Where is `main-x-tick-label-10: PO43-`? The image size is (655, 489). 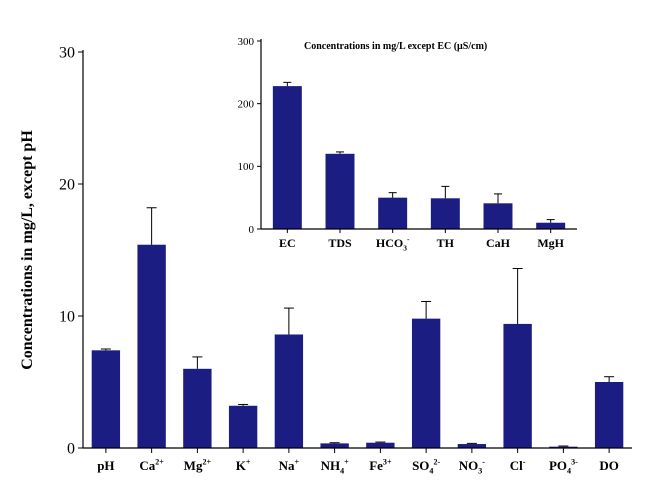 main-x-tick-label-10: PO43- is located at coordinates (563, 466).